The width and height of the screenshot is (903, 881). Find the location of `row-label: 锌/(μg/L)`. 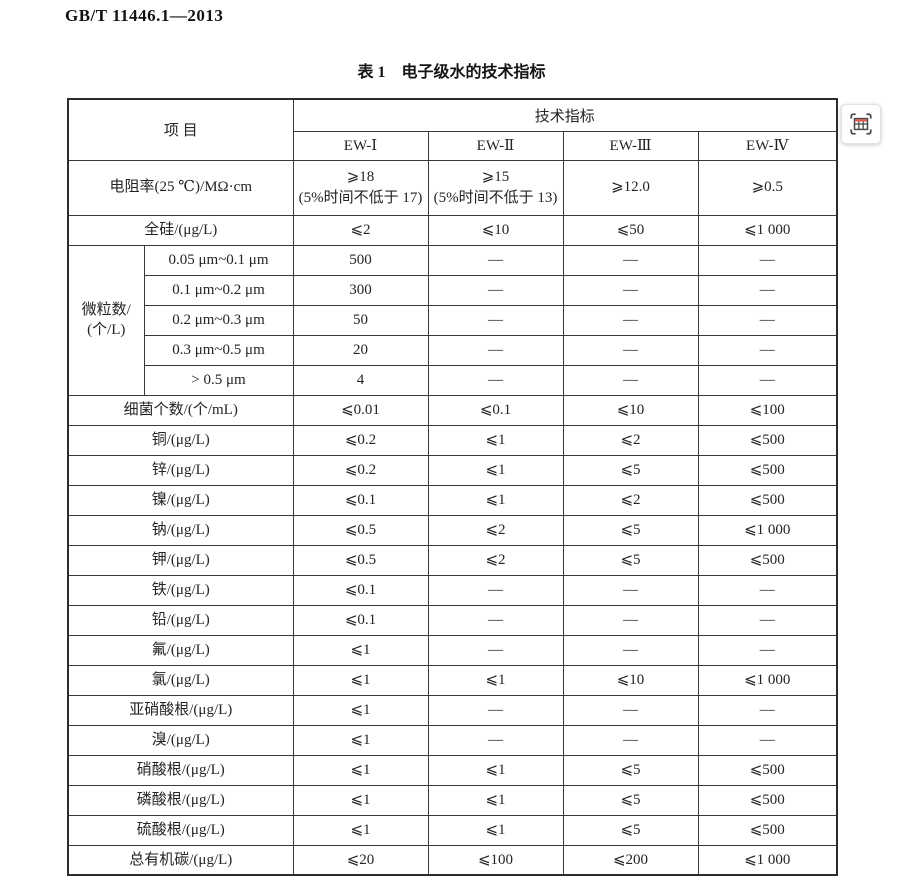

row-label: 锌/(μg/L) is located at coordinates (180, 470).